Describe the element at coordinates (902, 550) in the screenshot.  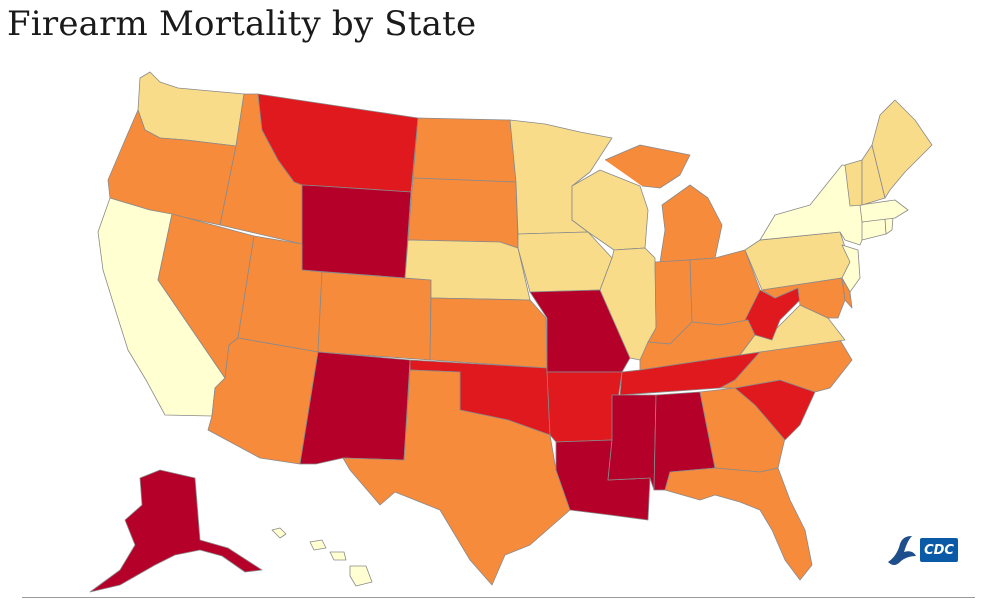
I see `hhs-eagle-icon` at that location.